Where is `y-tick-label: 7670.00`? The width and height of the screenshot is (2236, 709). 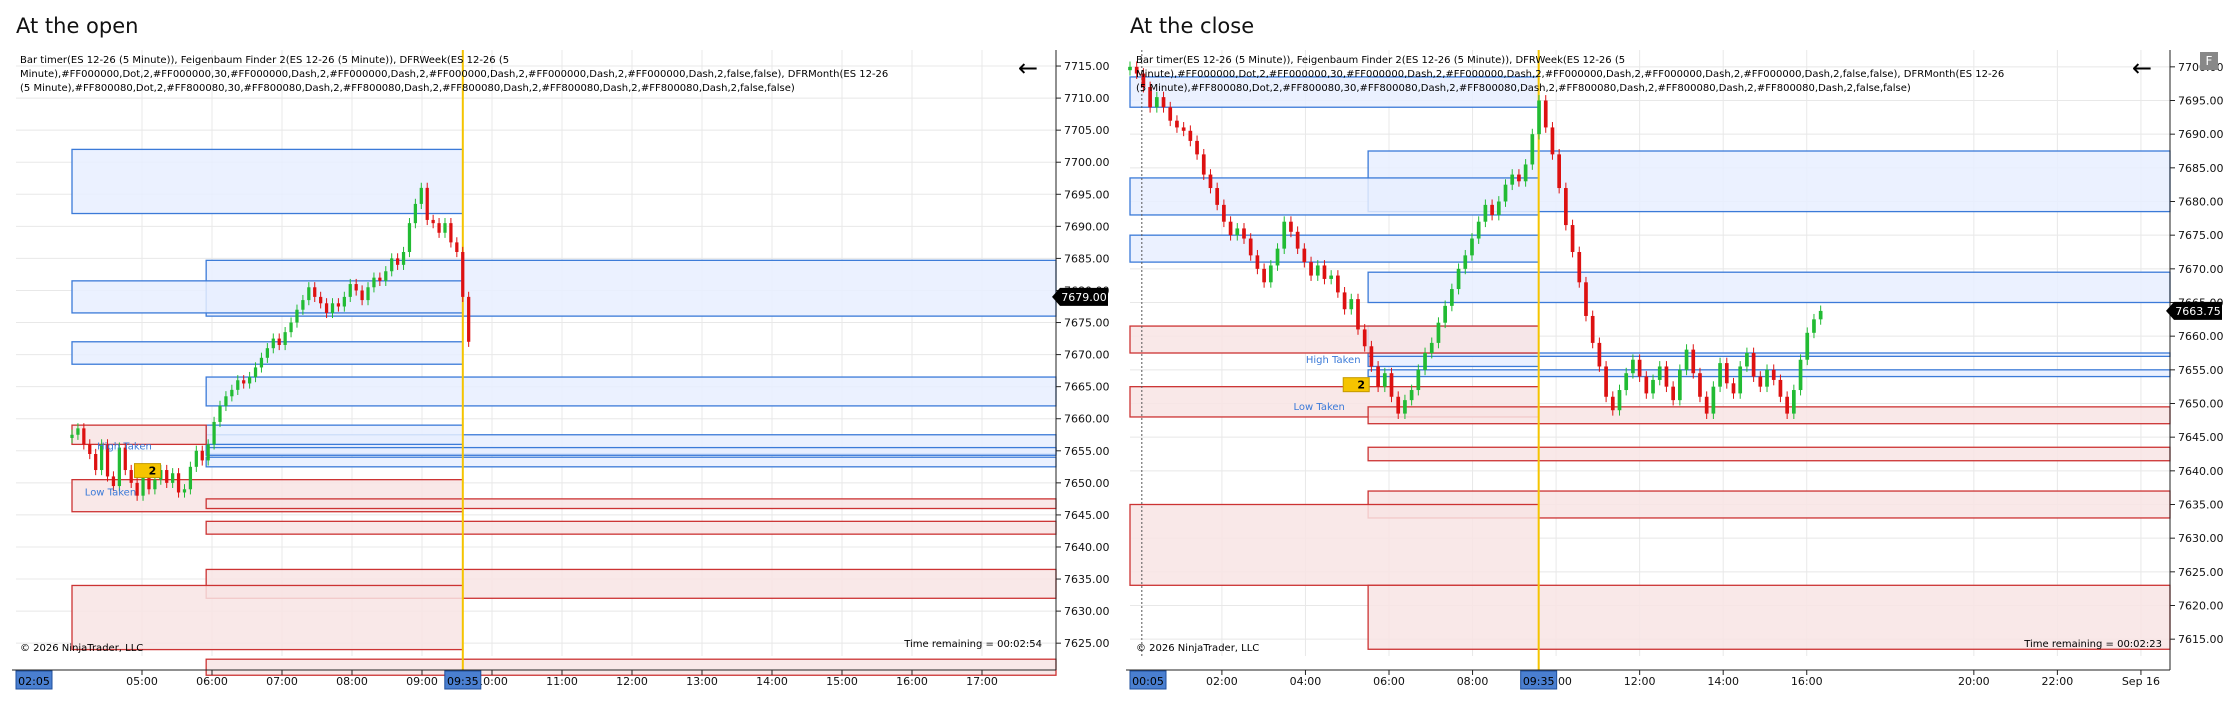 y-tick-label: 7670.00 is located at coordinates (2201, 269).